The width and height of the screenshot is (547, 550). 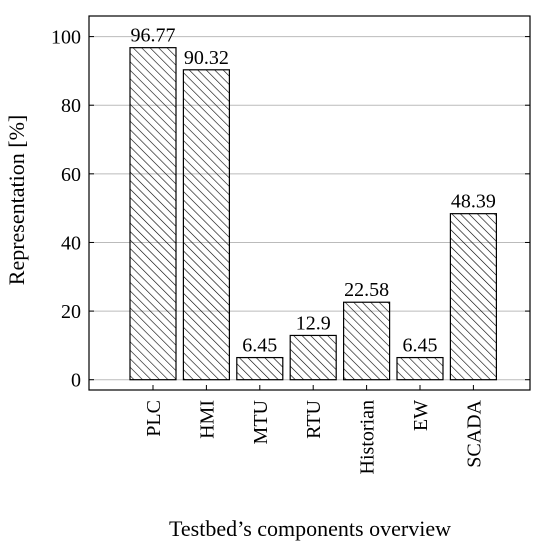 What do you see at coordinates (71, 106) in the screenshot?
I see `y-tick-label: 80` at bounding box center [71, 106].